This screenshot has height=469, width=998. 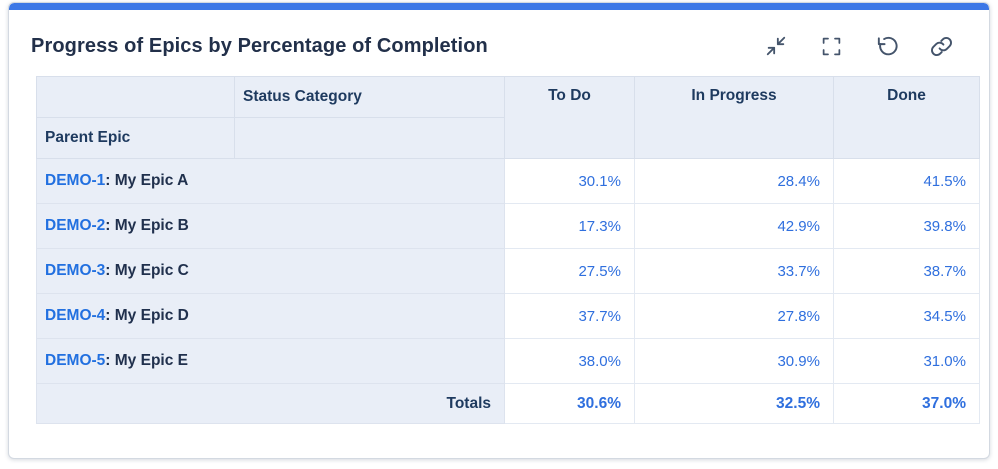 I want to click on collapse-icon, so click(x=776, y=46).